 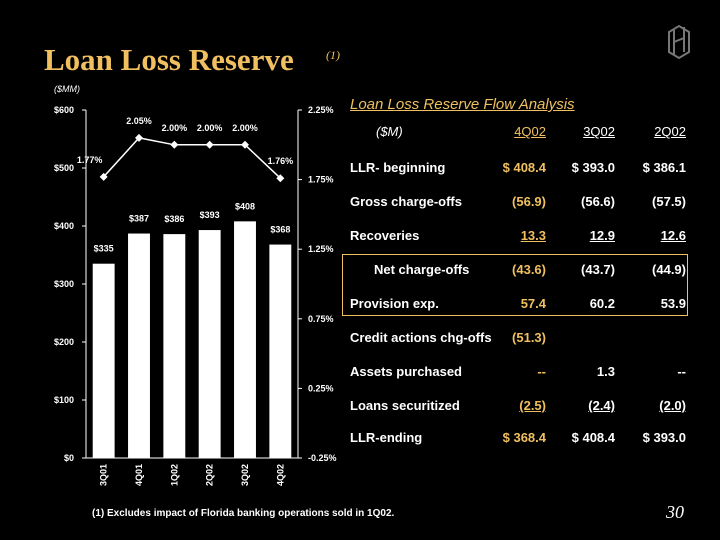 I want to click on flow-header-2q02: 2Q02, so click(x=670, y=131).